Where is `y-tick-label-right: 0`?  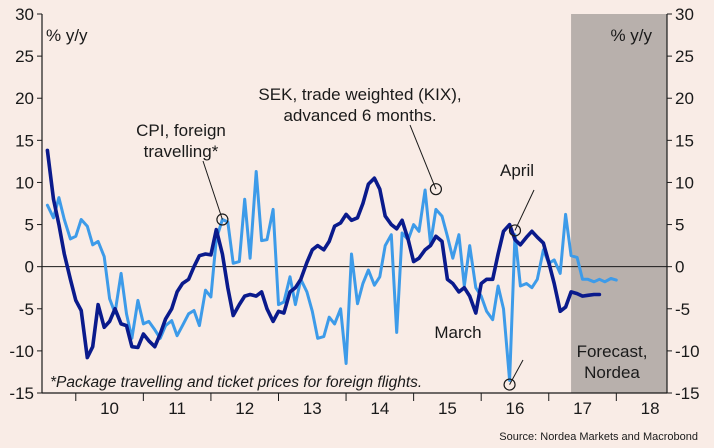
y-tick-label-right: 0 is located at coordinates (679, 267).